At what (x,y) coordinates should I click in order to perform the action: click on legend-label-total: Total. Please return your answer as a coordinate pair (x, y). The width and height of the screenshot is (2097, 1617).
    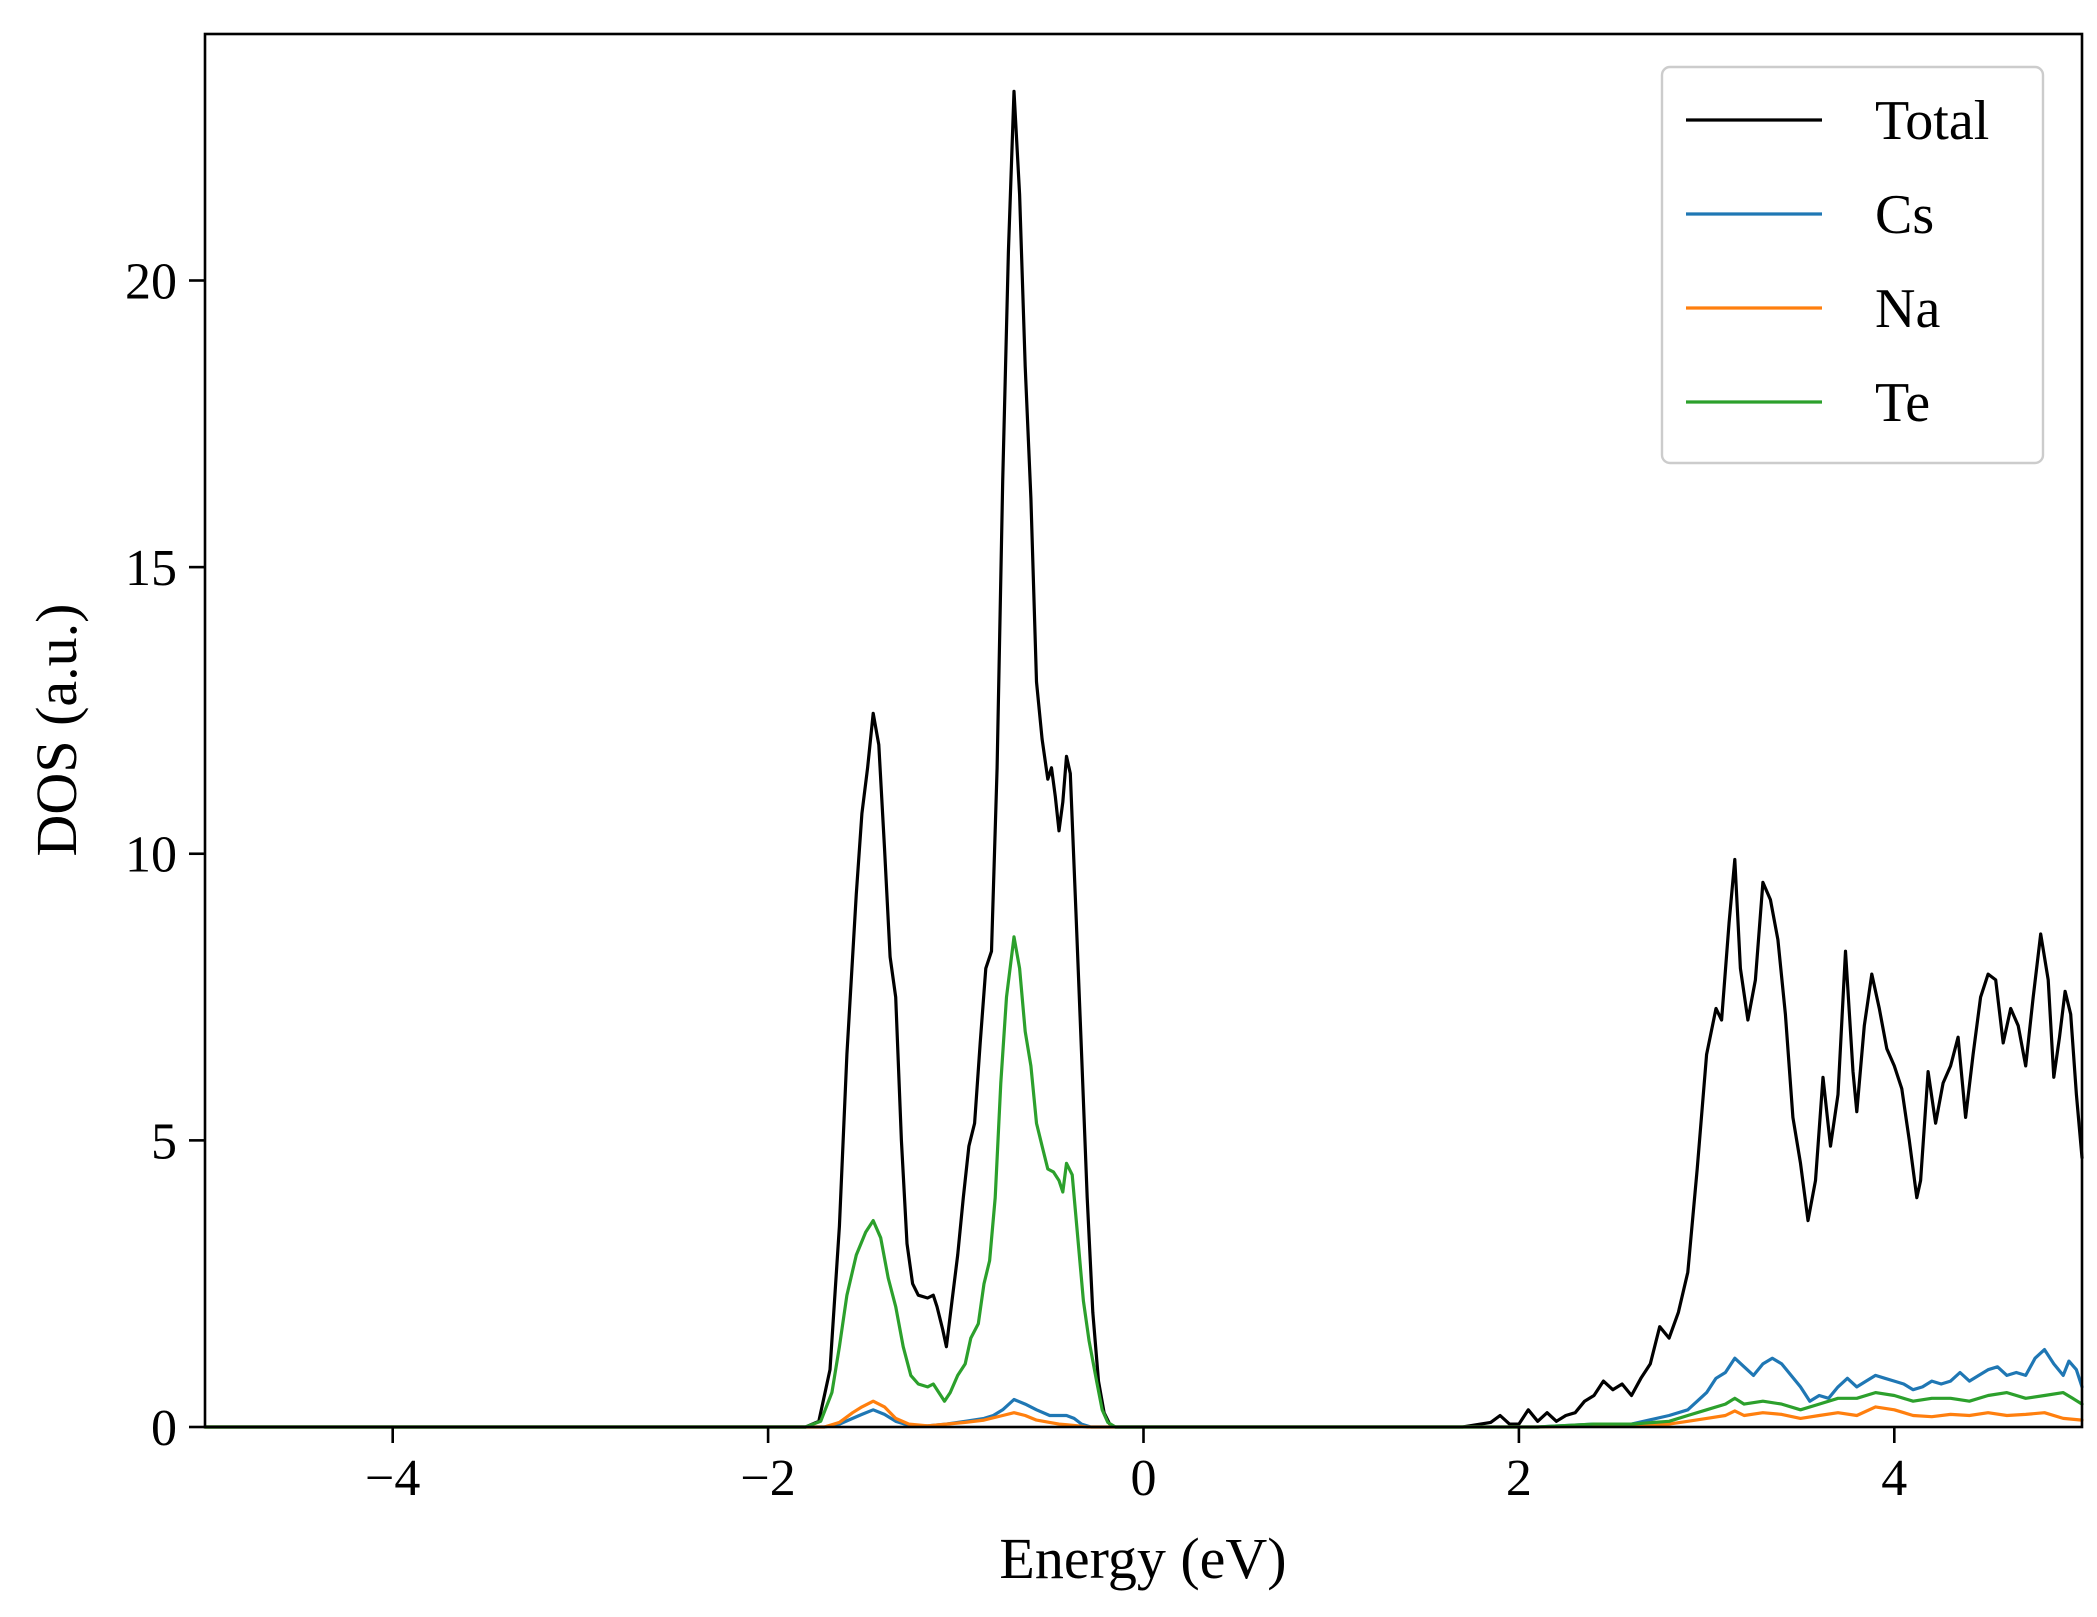
    Looking at the image, I should click on (1932, 121).